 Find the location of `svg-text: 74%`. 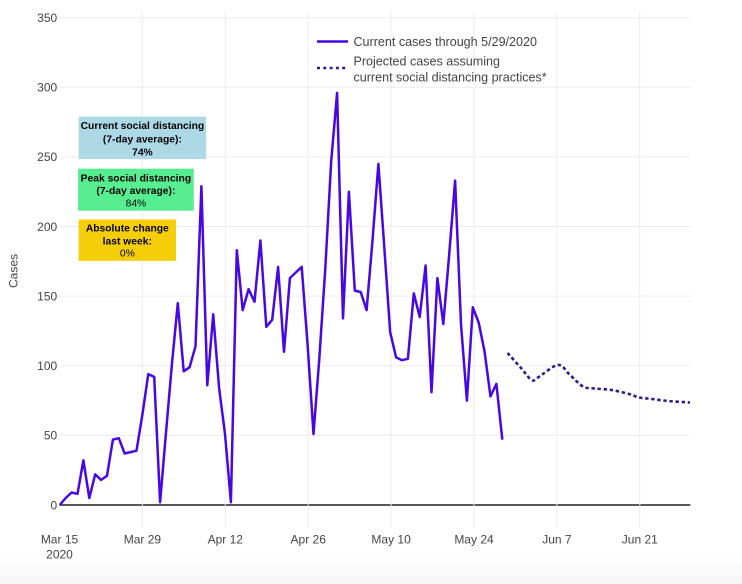

svg-text: 74% is located at coordinates (142, 152).